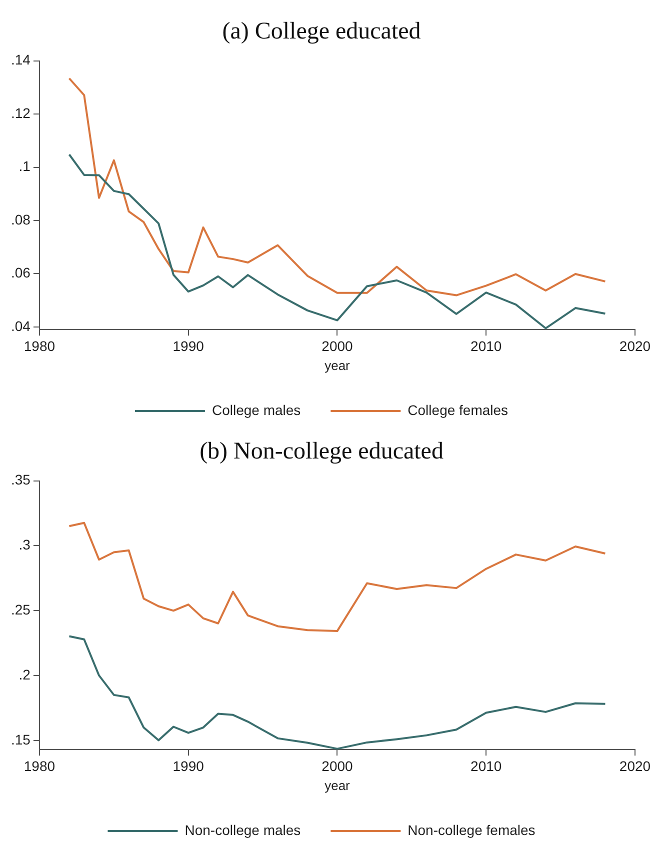  What do you see at coordinates (321, 31) in the screenshot?
I see `chart-title: (a) College educated` at bounding box center [321, 31].